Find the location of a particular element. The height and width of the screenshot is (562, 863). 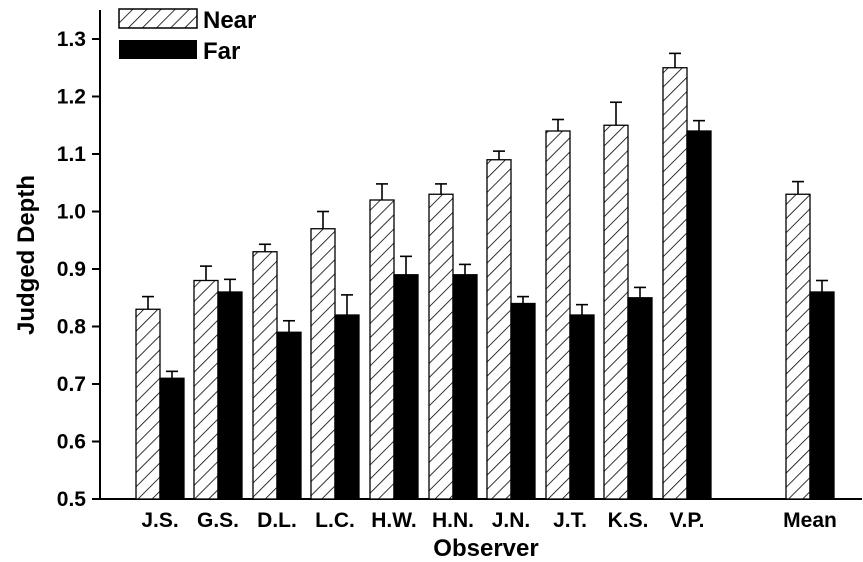

x-tick-label: H.N. is located at coordinates (453, 520).